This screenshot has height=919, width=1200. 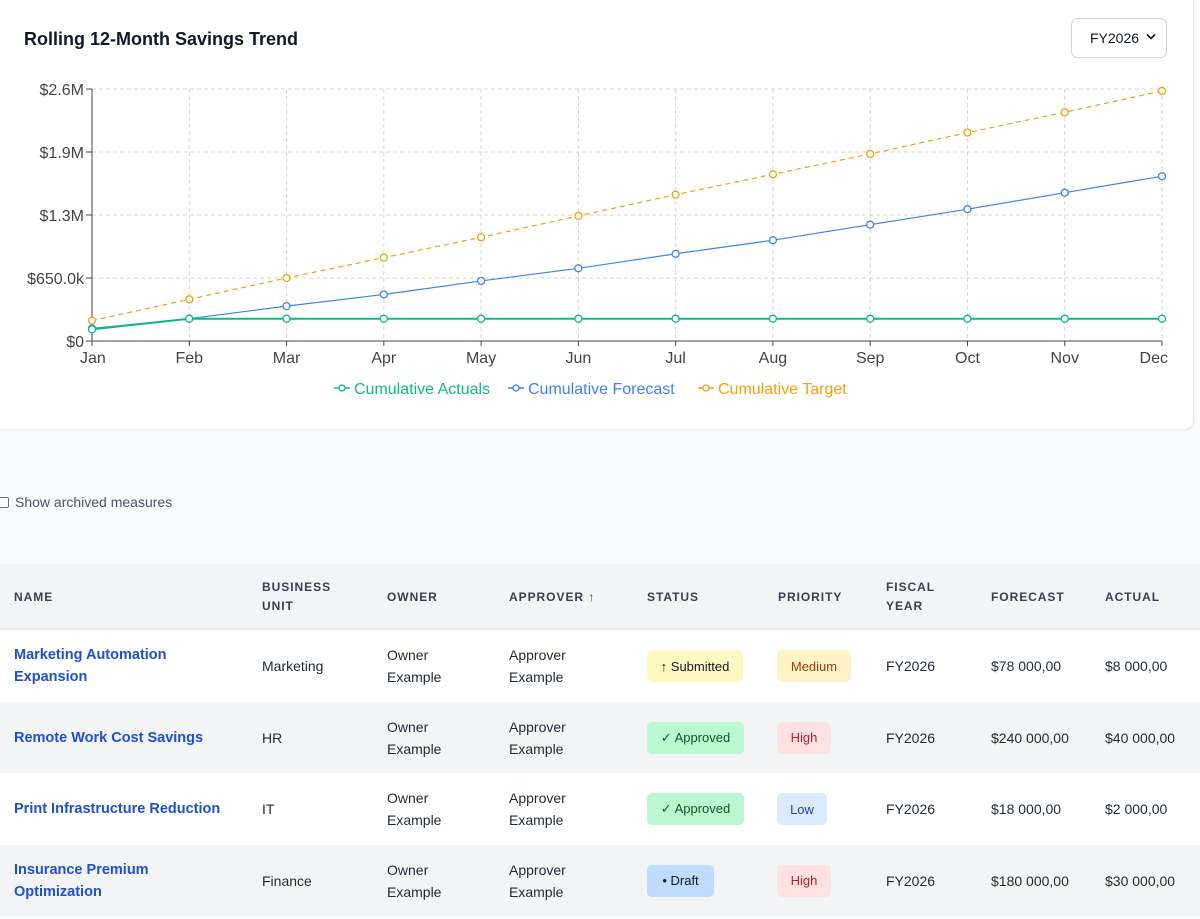 What do you see at coordinates (75, 342) in the screenshot?
I see `y-tick-label: $0` at bounding box center [75, 342].